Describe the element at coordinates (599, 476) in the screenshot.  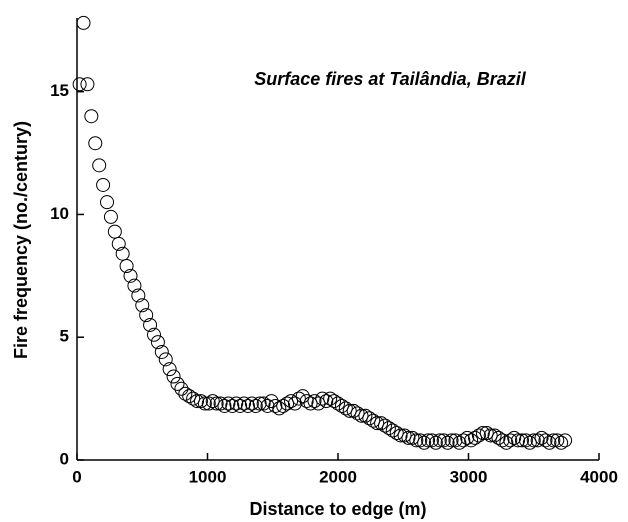
I see `x-tick-label: 4000` at that location.